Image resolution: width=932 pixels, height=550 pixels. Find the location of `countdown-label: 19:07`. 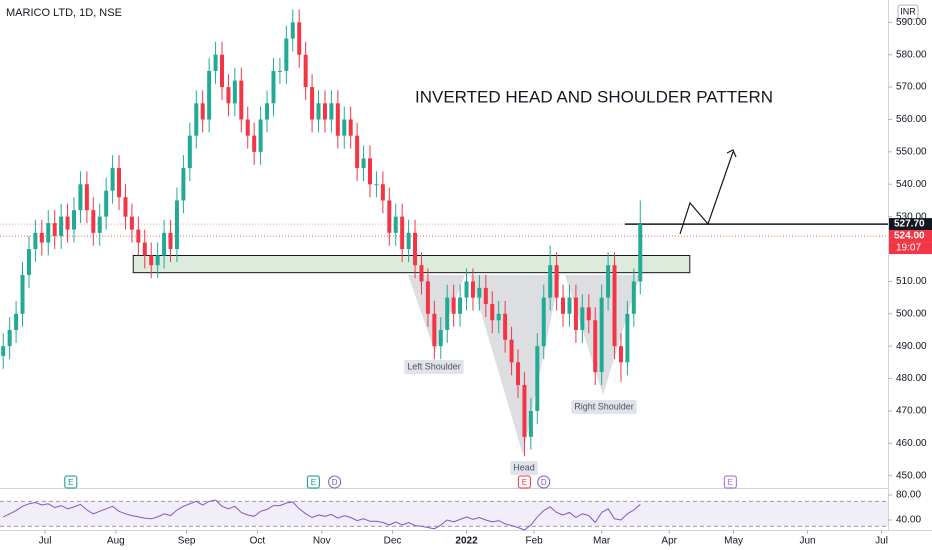

countdown-label: 19:07 is located at coordinates (908, 248).